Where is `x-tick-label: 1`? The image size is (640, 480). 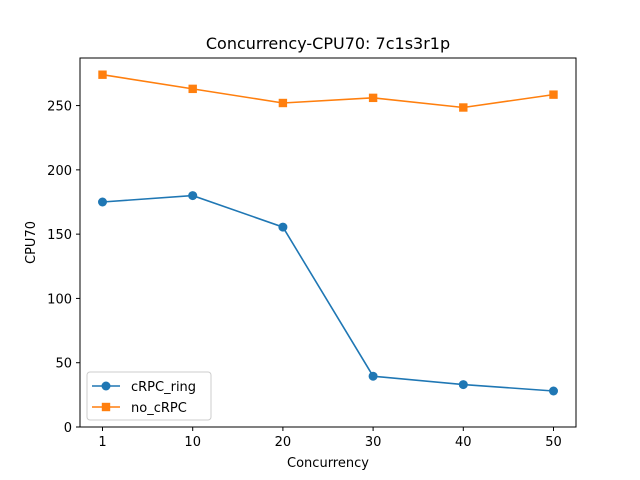
x-tick-label: 1 is located at coordinates (102, 442).